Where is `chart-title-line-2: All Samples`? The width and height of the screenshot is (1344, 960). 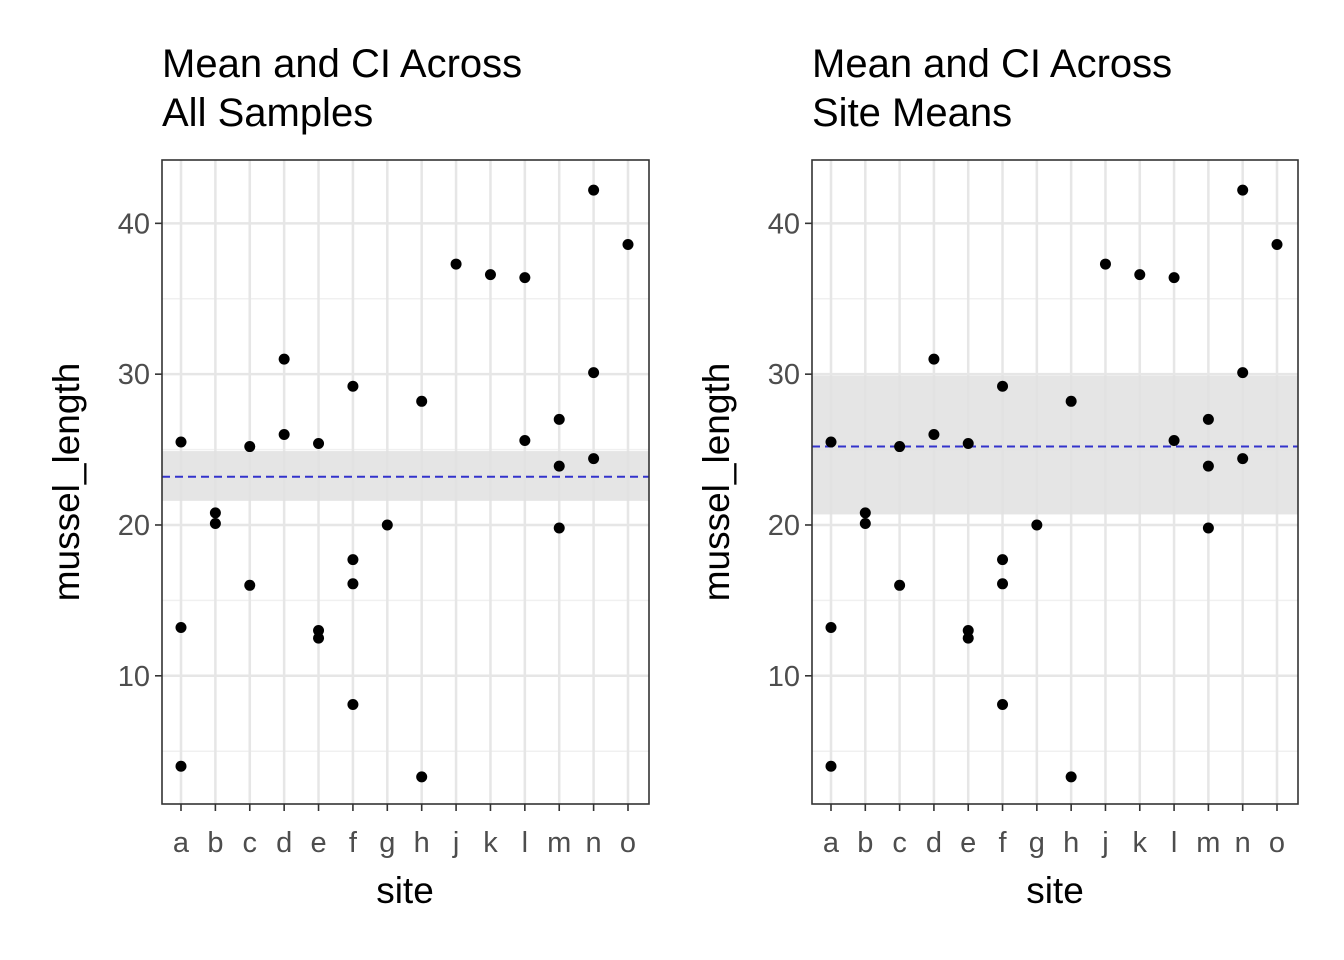
chart-title-line-2: All Samples is located at coordinates (267, 113).